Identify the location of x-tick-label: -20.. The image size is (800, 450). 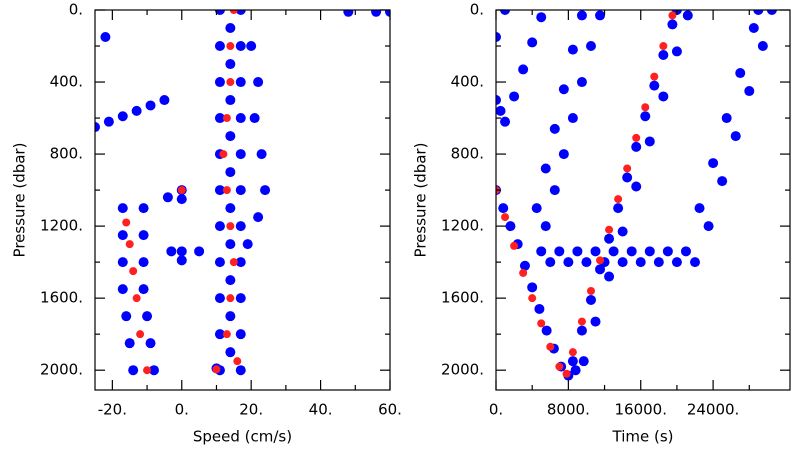
(112, 410).